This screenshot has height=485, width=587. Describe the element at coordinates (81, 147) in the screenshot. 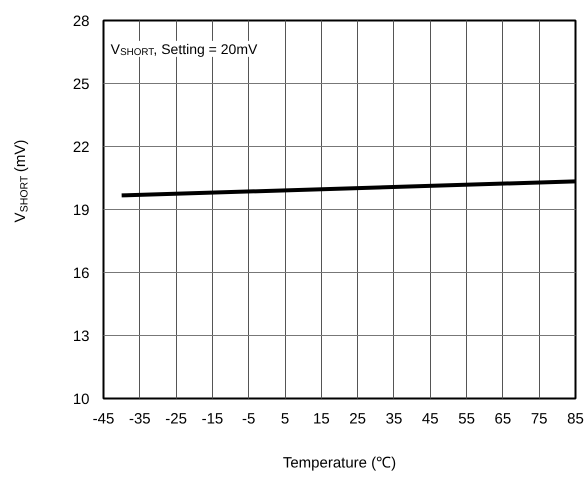

I see `y-tick-label: 22` at that location.